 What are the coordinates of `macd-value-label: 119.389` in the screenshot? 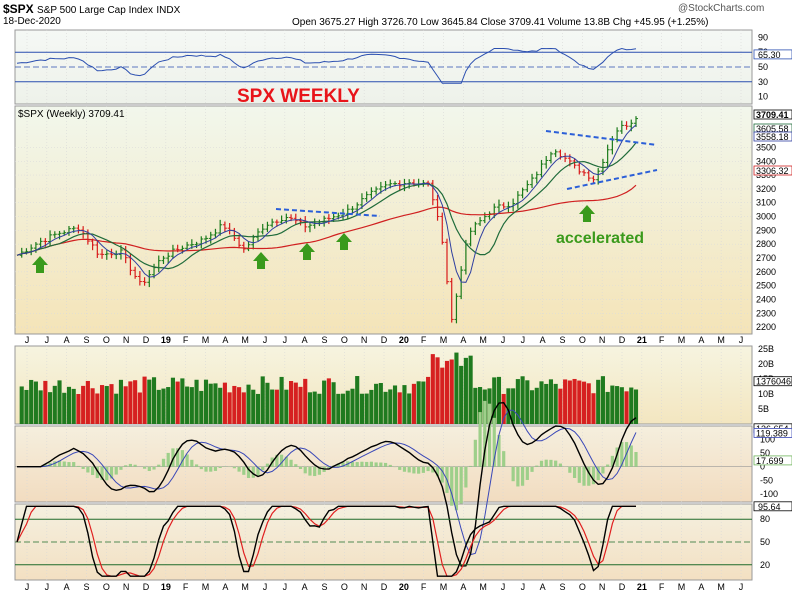 It's located at (772, 433).